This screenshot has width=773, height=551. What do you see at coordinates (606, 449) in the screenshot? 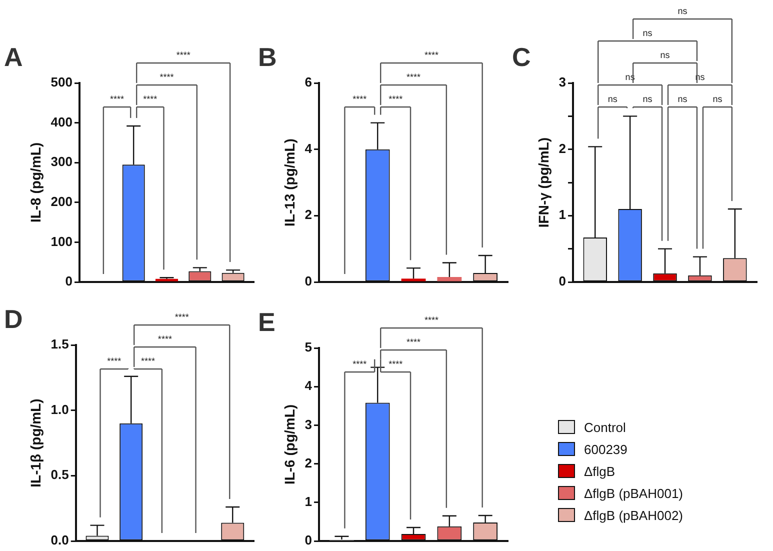
I see `legend-label: 600239` at bounding box center [606, 449].